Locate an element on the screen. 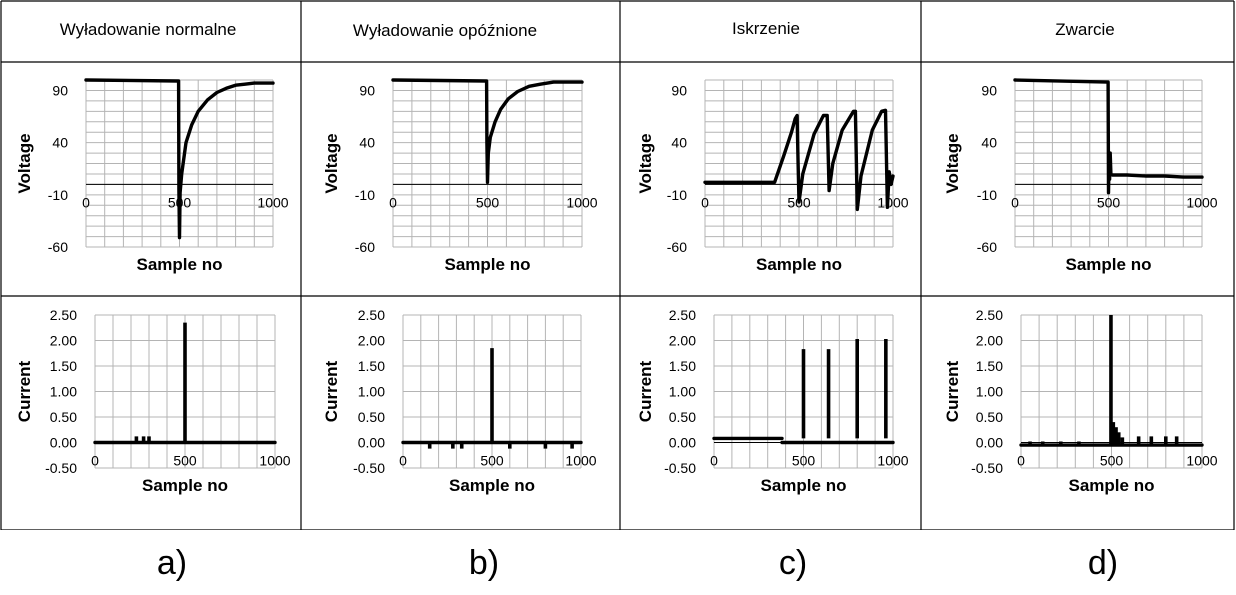 Image resolution: width=1236 pixels, height=595 pixels. header-normal-discharge: Wyładowanie normalne is located at coordinates (148, 29).